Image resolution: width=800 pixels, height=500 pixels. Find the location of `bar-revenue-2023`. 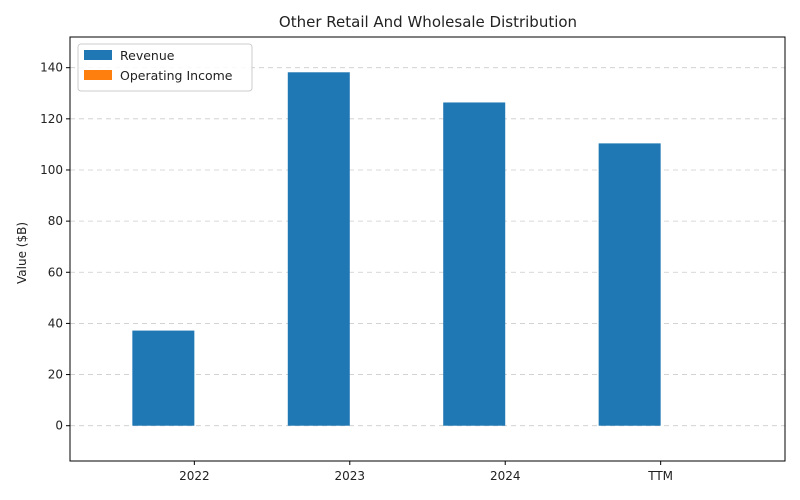

bar-revenue-2023 is located at coordinates (318, 249).